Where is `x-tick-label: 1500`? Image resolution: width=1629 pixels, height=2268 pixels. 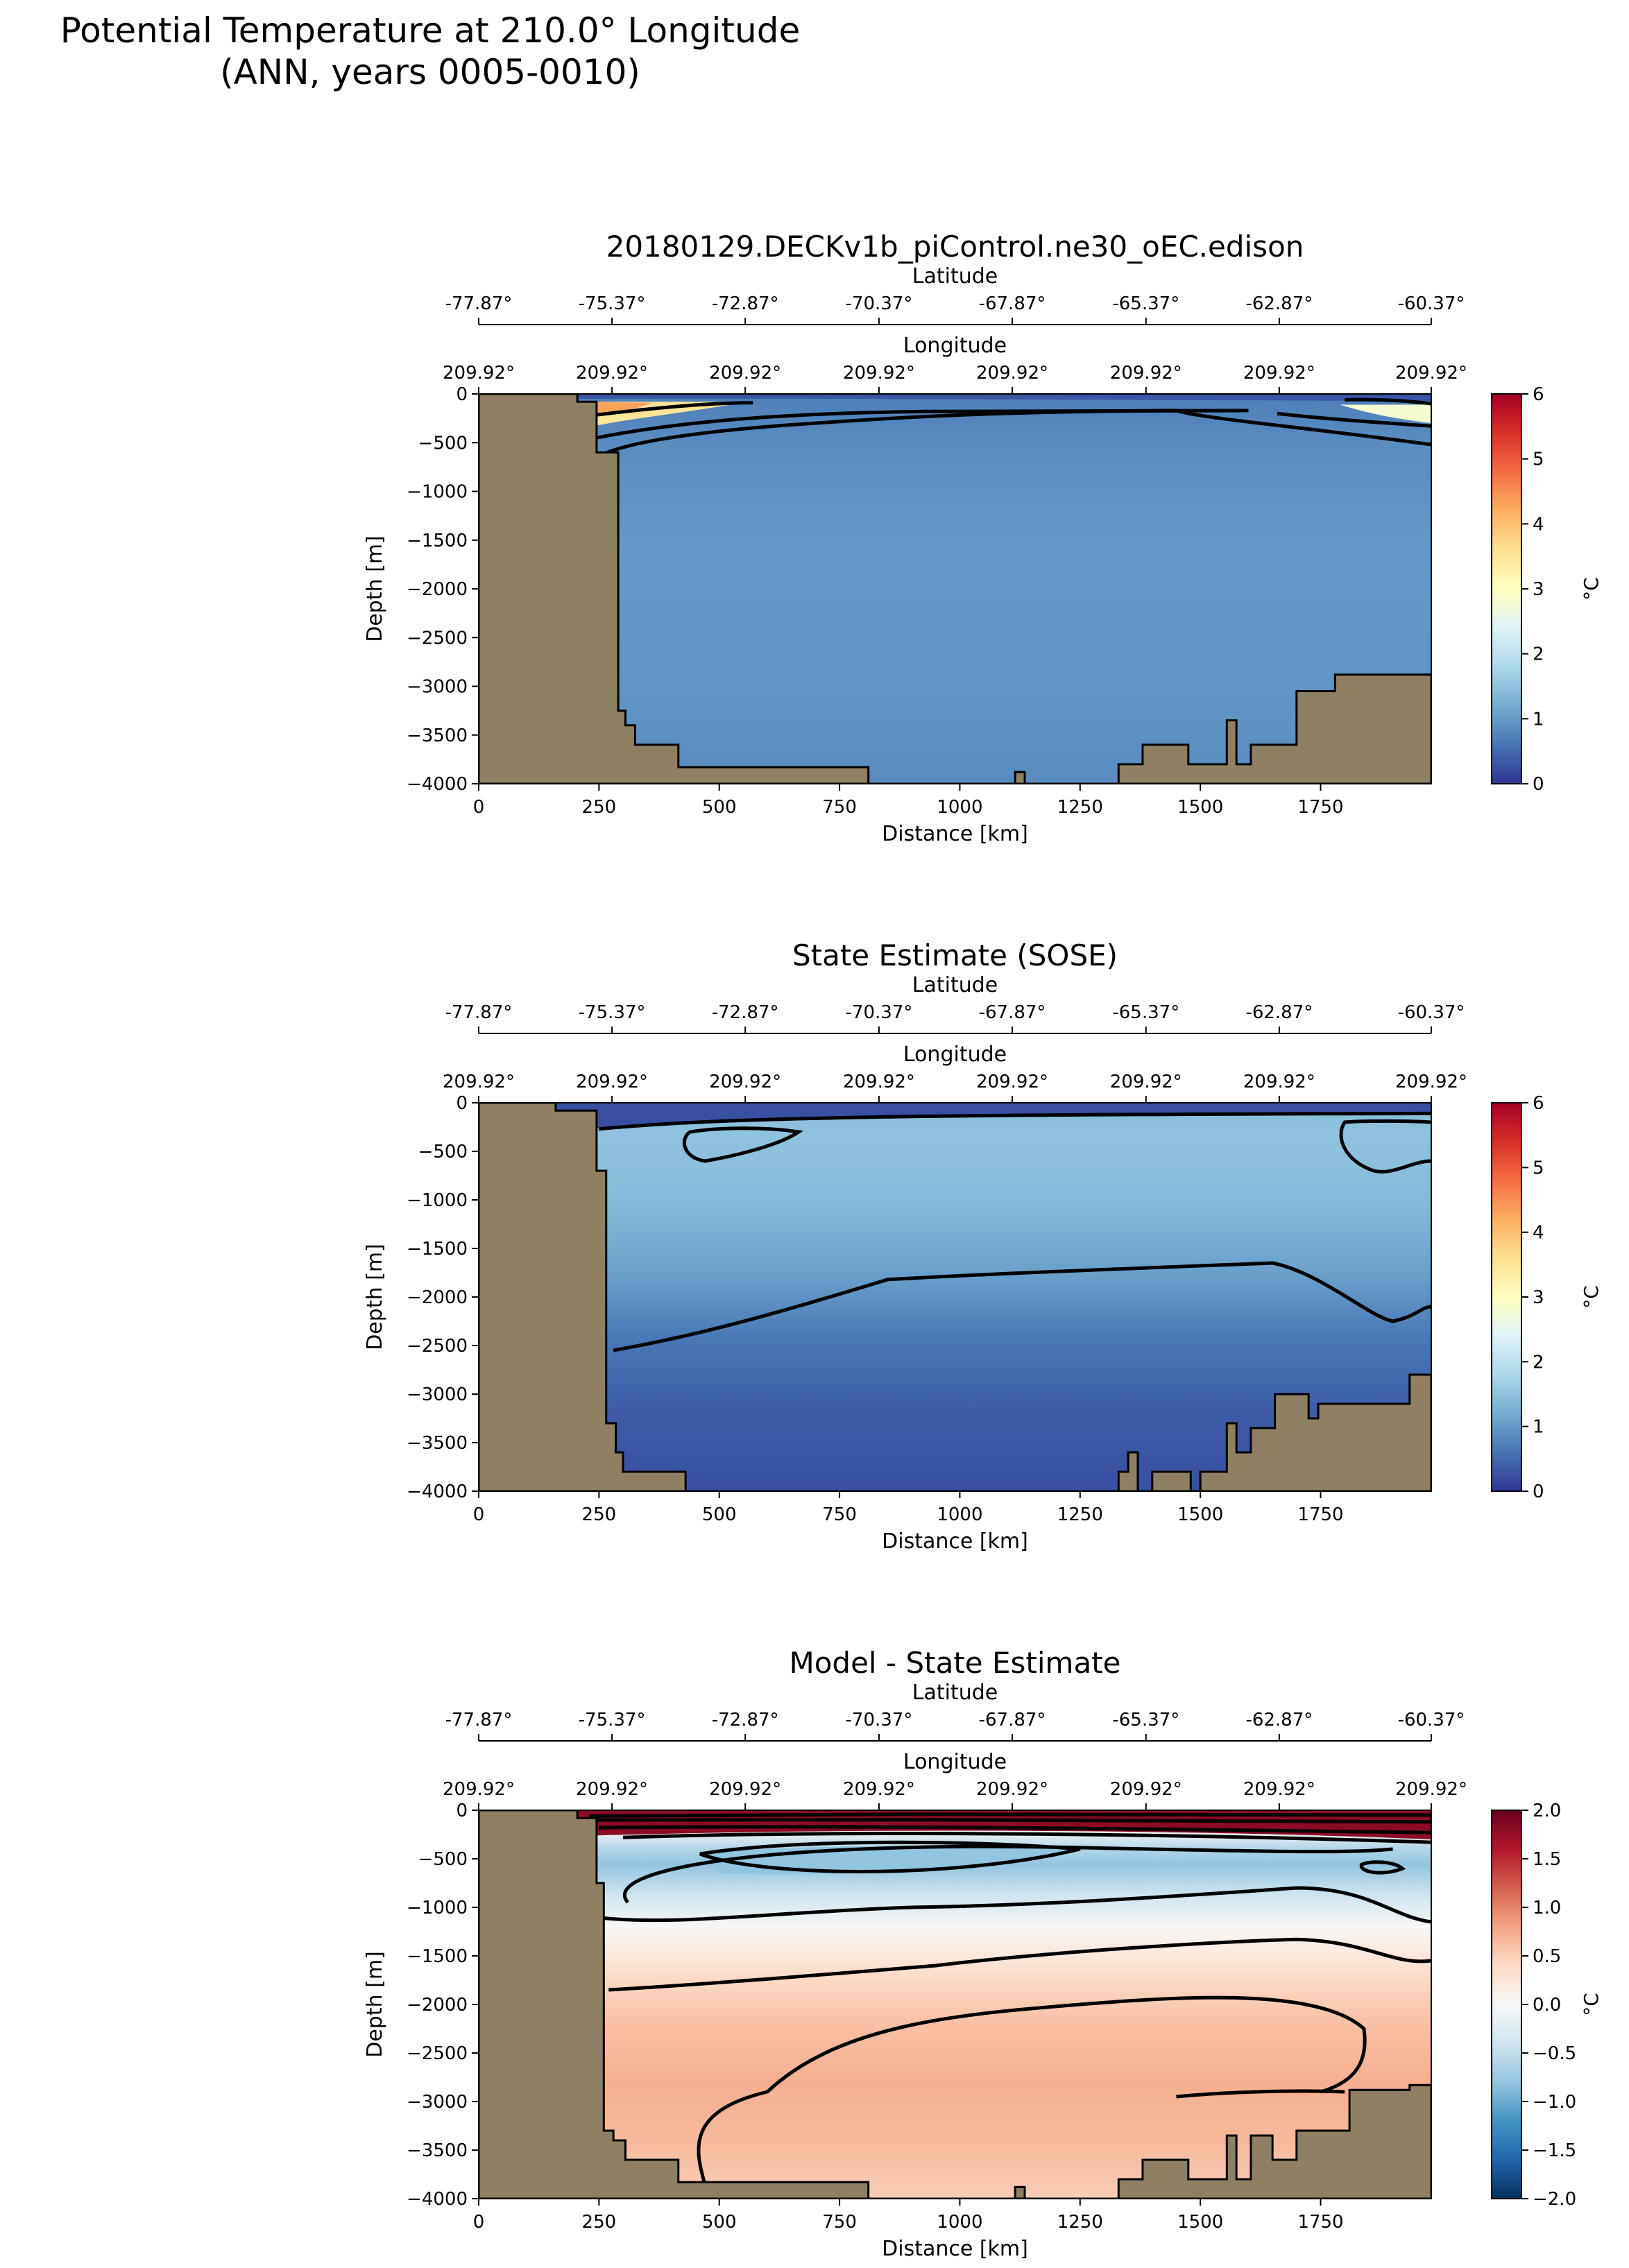 x-tick-label: 1500 is located at coordinates (1200, 1515).